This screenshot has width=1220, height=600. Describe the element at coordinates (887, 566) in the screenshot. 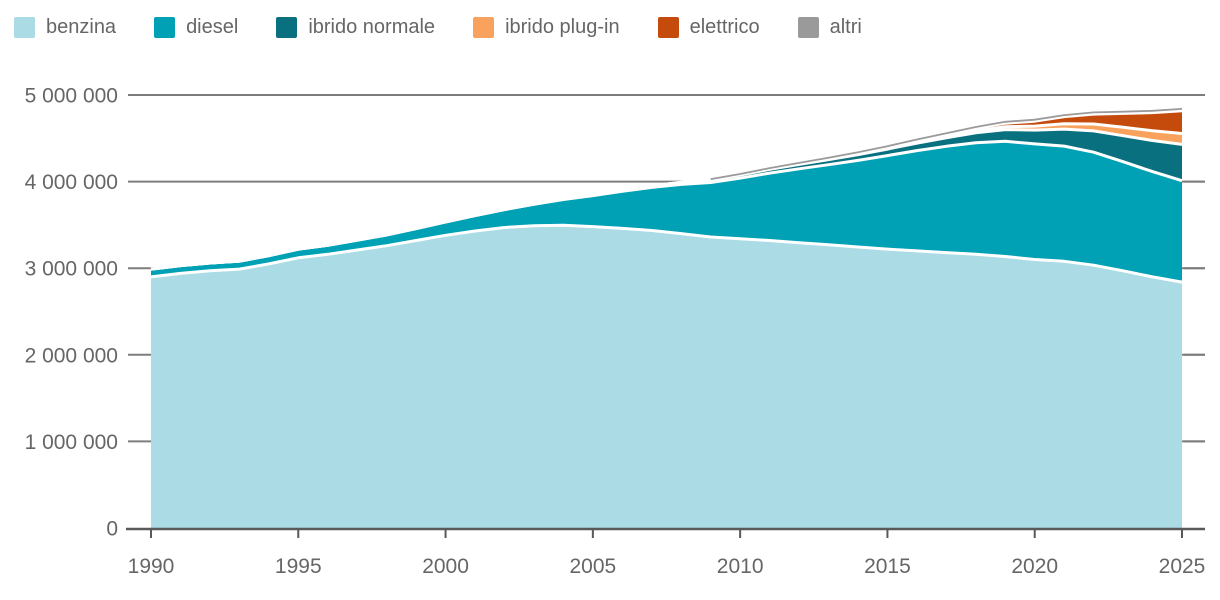

I see `x-tick-label: 2015` at that location.